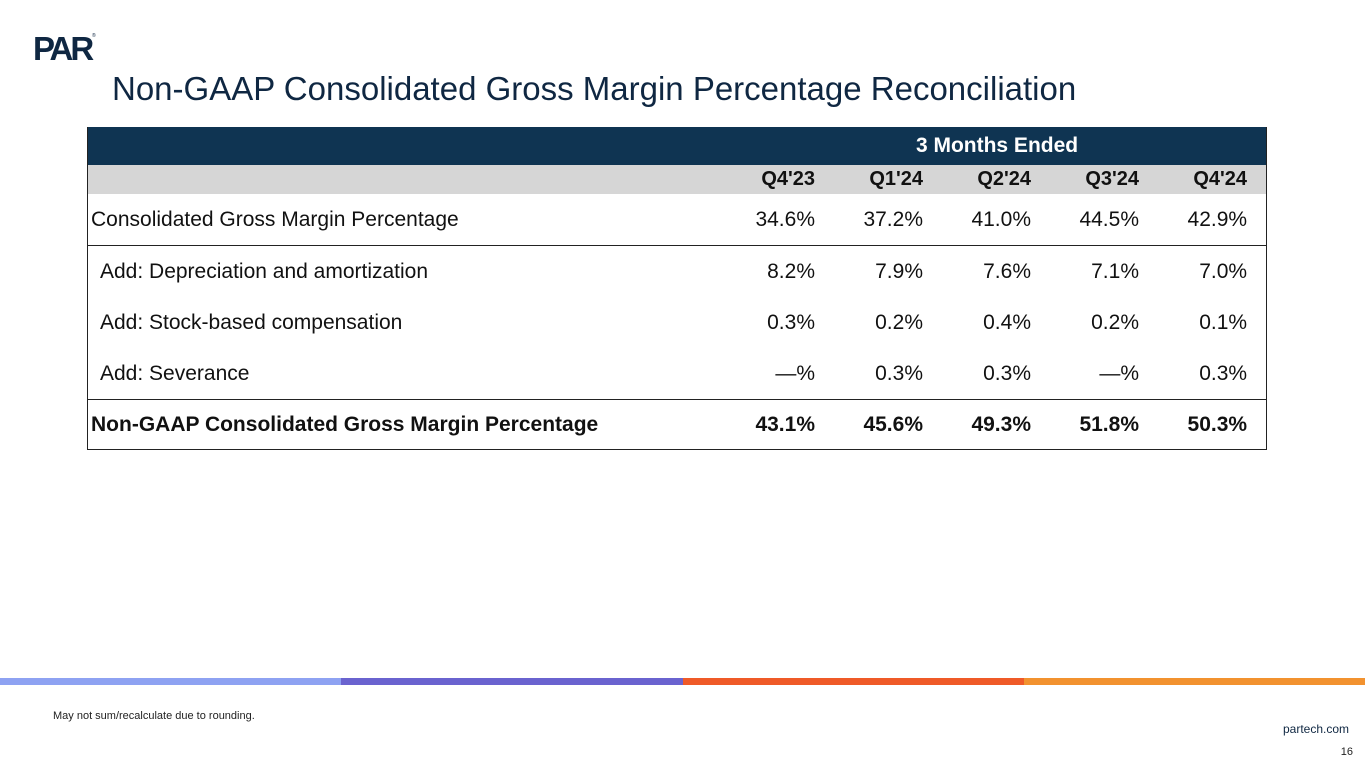 Image resolution: width=1365 pixels, height=768 pixels. I want to click on table-band-row: 3 Months Ended, so click(677, 146).